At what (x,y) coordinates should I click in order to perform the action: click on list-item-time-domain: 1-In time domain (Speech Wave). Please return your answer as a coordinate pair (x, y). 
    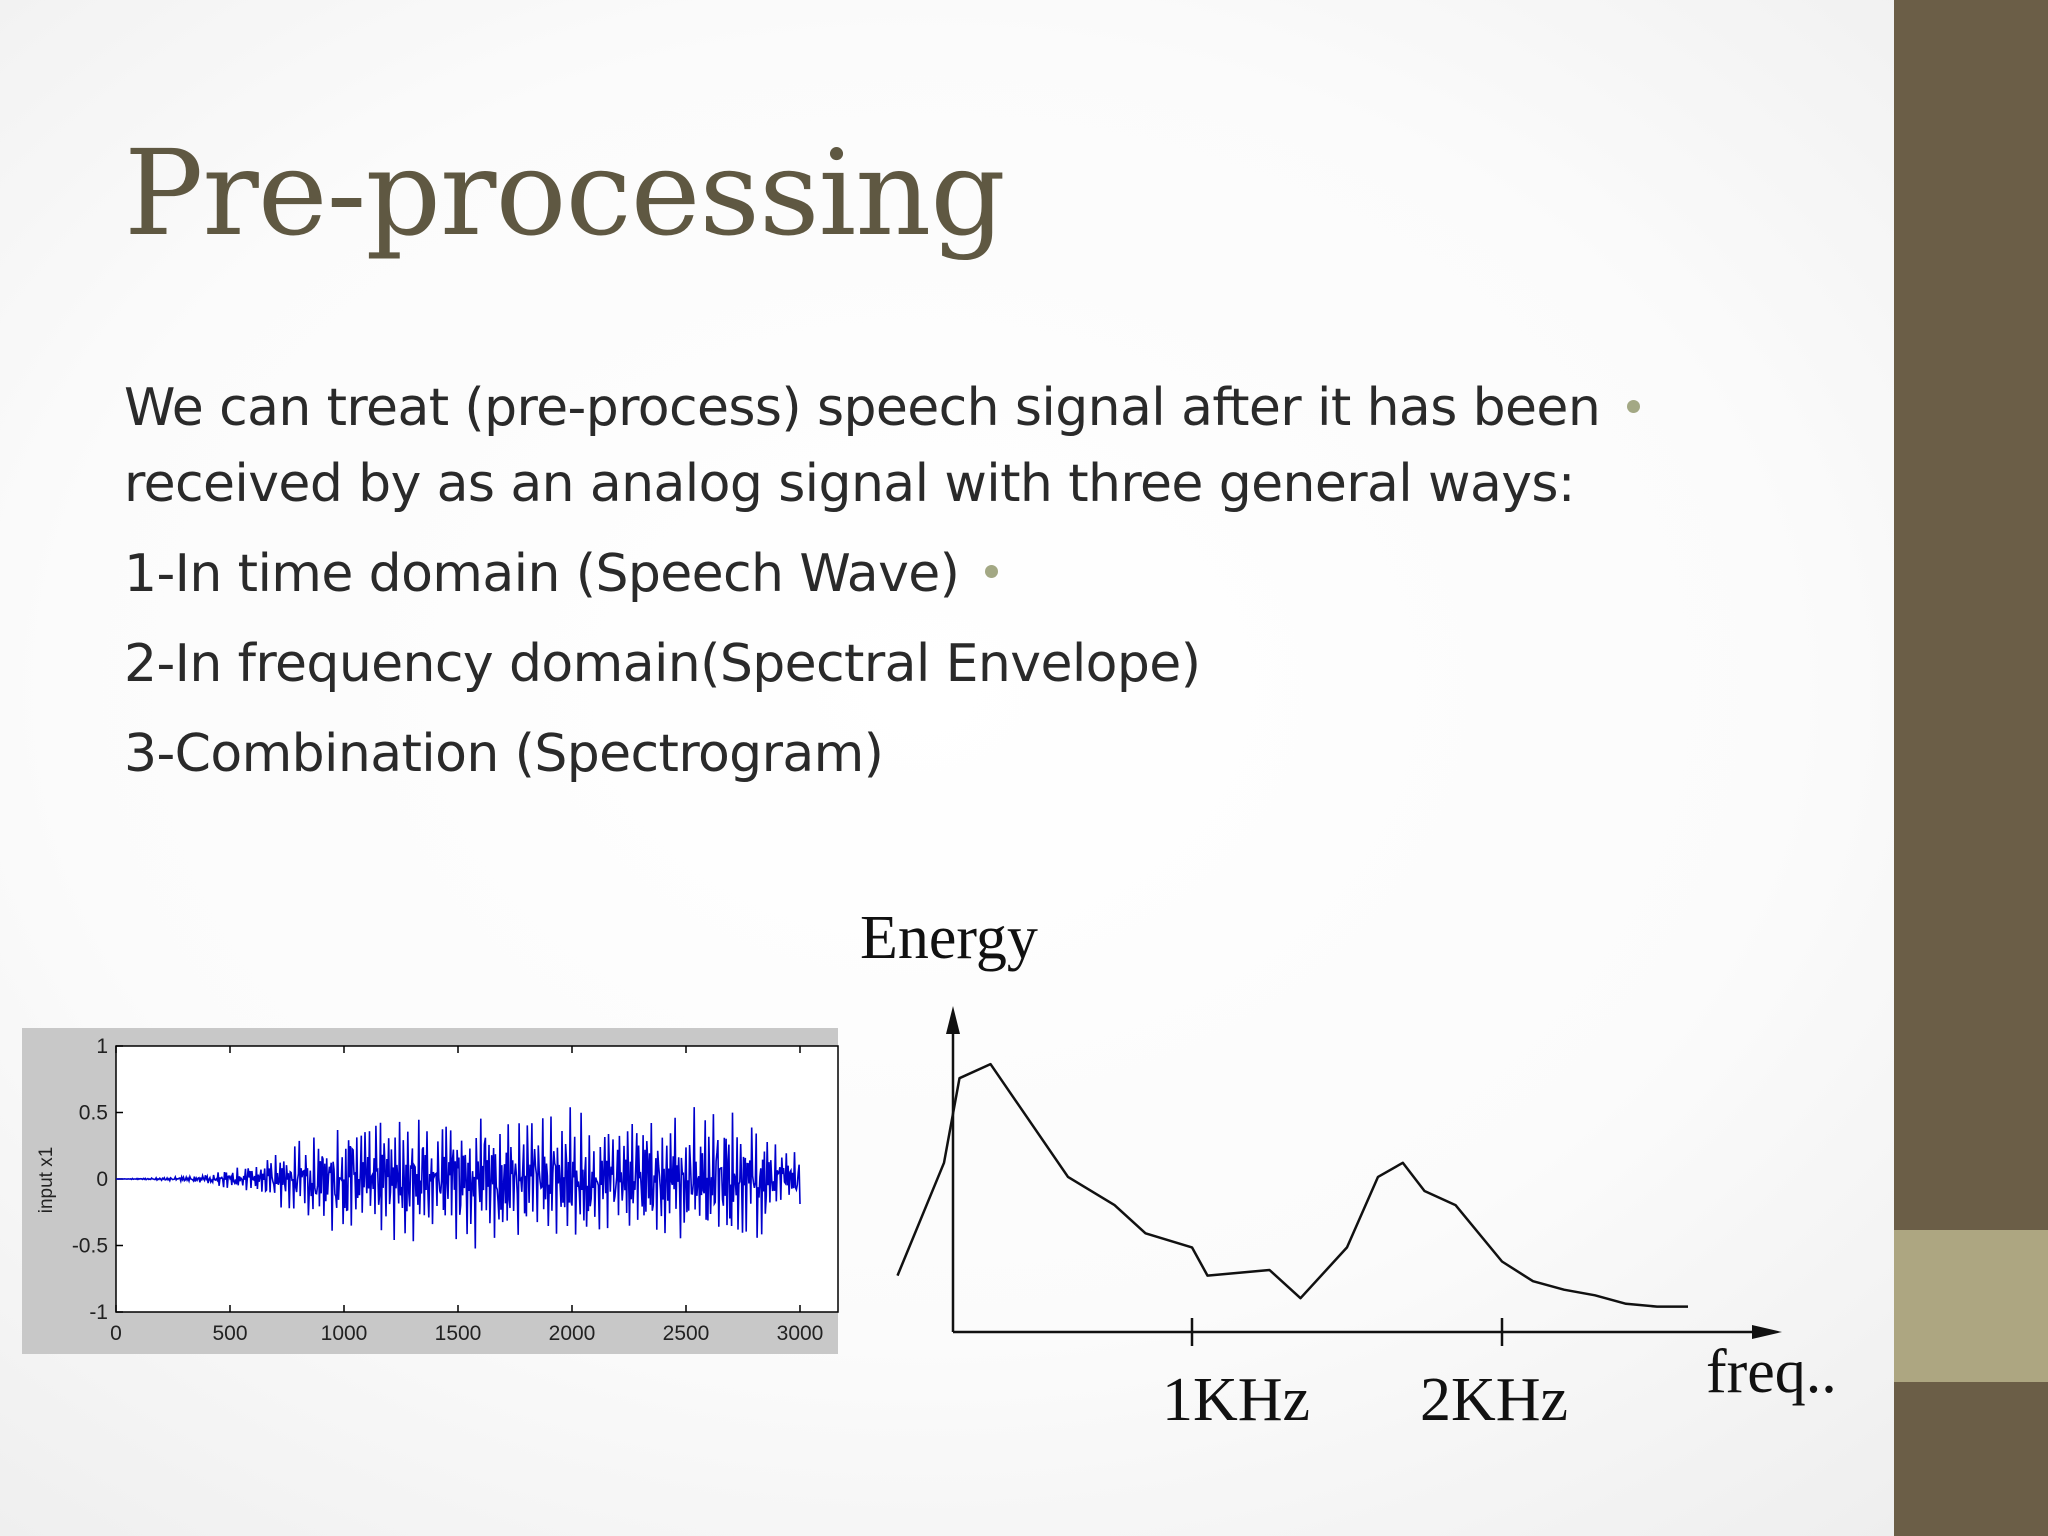
    Looking at the image, I should click on (542, 574).